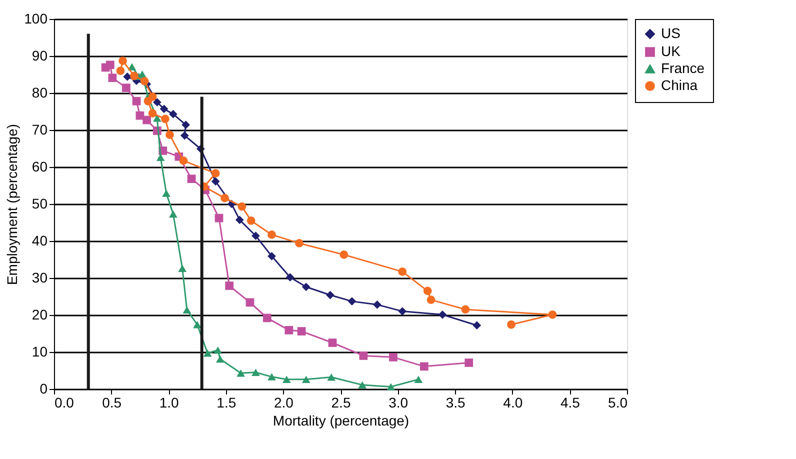  I want to click on x-tick-label: 0.0, so click(64, 402).